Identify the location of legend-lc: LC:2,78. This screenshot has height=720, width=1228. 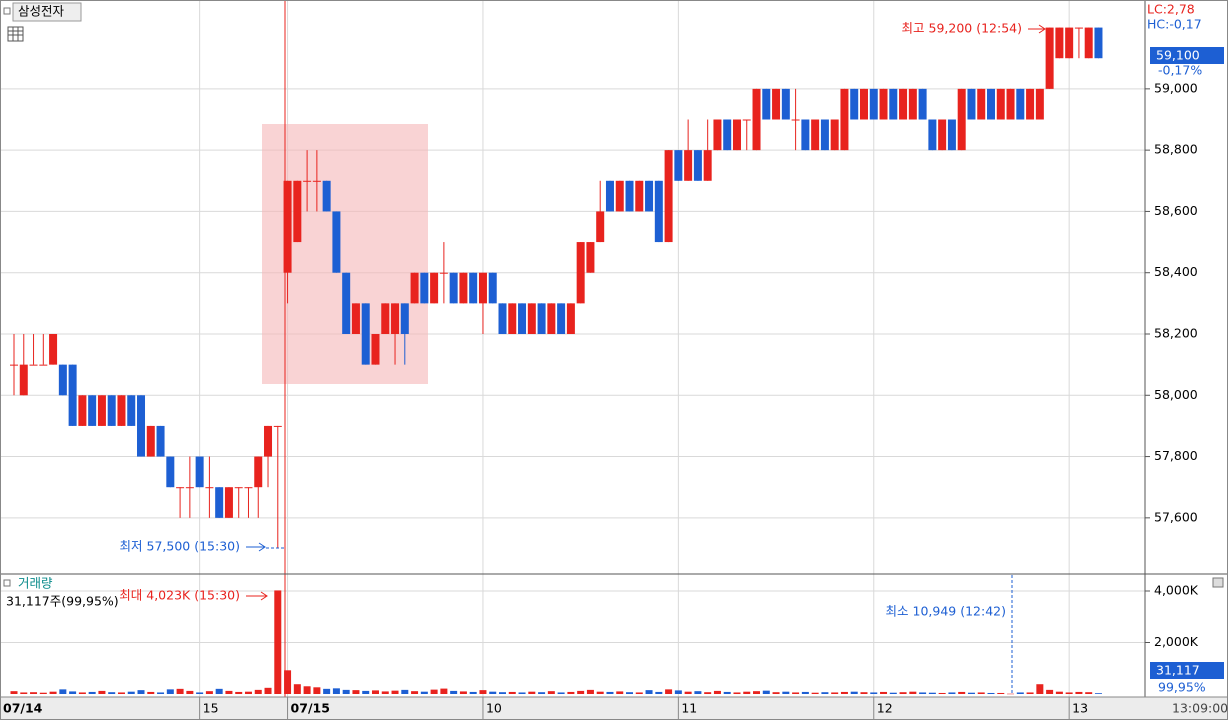
(1171, 9).